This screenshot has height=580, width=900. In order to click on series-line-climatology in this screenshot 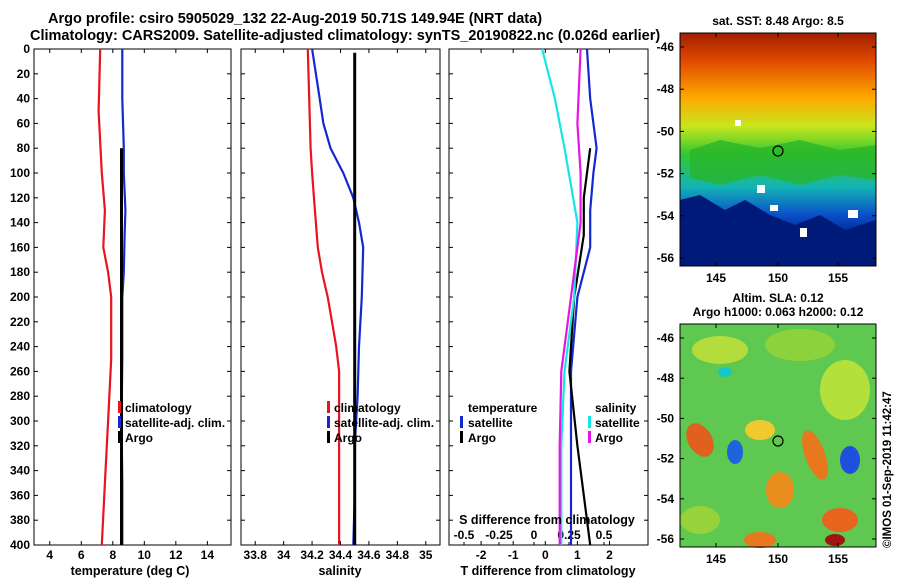, I will do `click(105, 297)`.